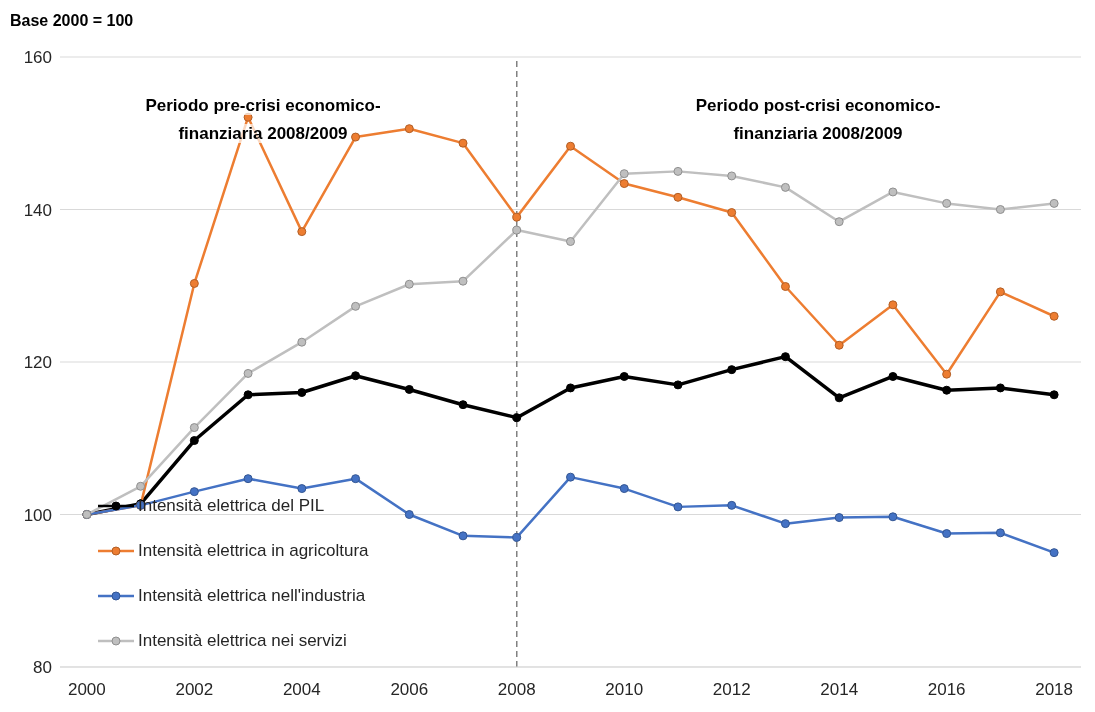 The width and height of the screenshot is (1095, 712). Describe the element at coordinates (37, 210) in the screenshot. I see `y-tick-label: 140` at that location.